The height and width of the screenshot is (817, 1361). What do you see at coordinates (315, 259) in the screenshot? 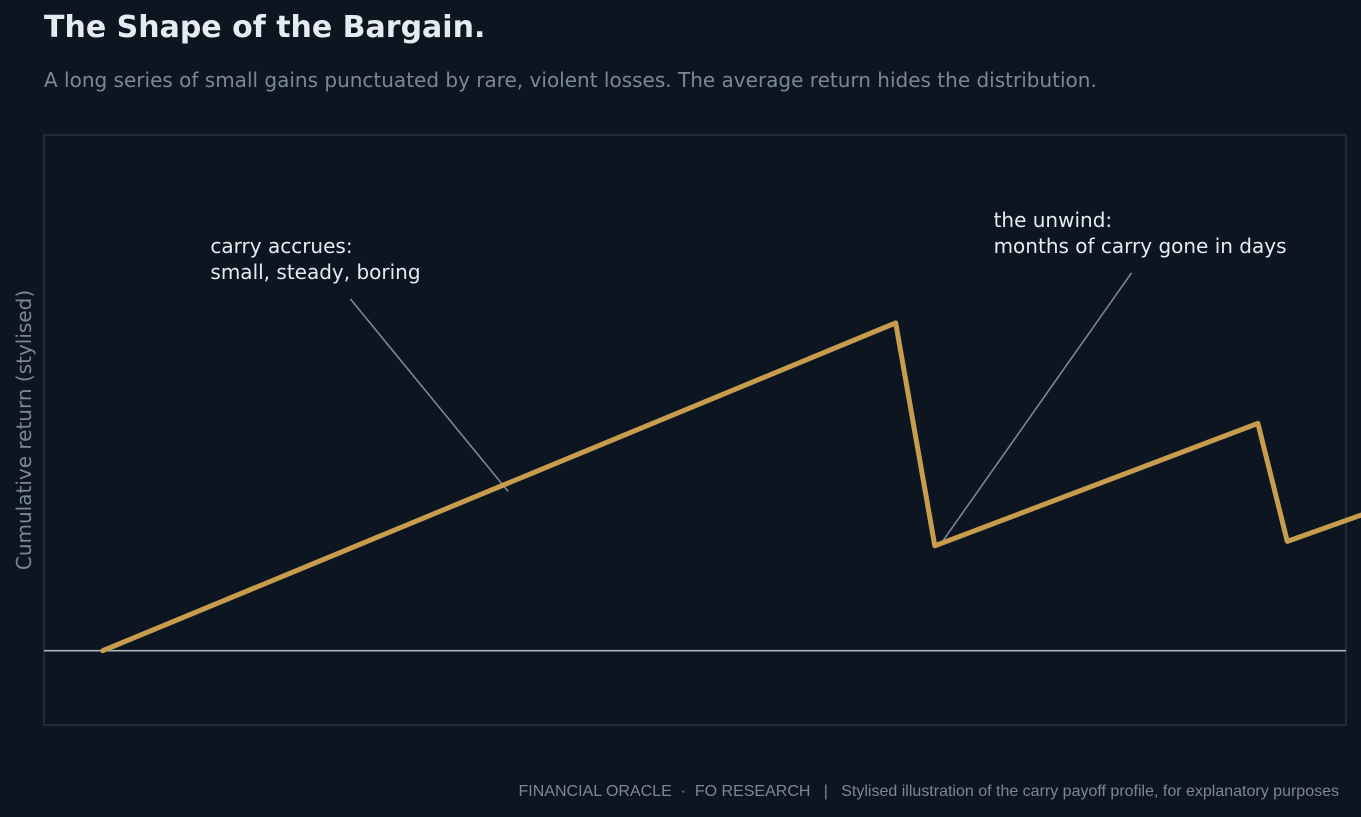
I see `annotation-1: carry accrues: small, steady, boring` at bounding box center [315, 259].